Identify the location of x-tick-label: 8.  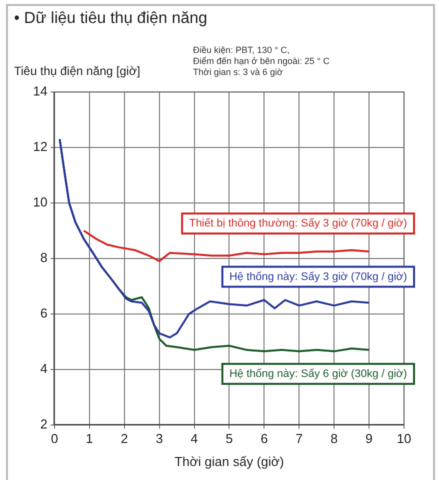
(334, 438).